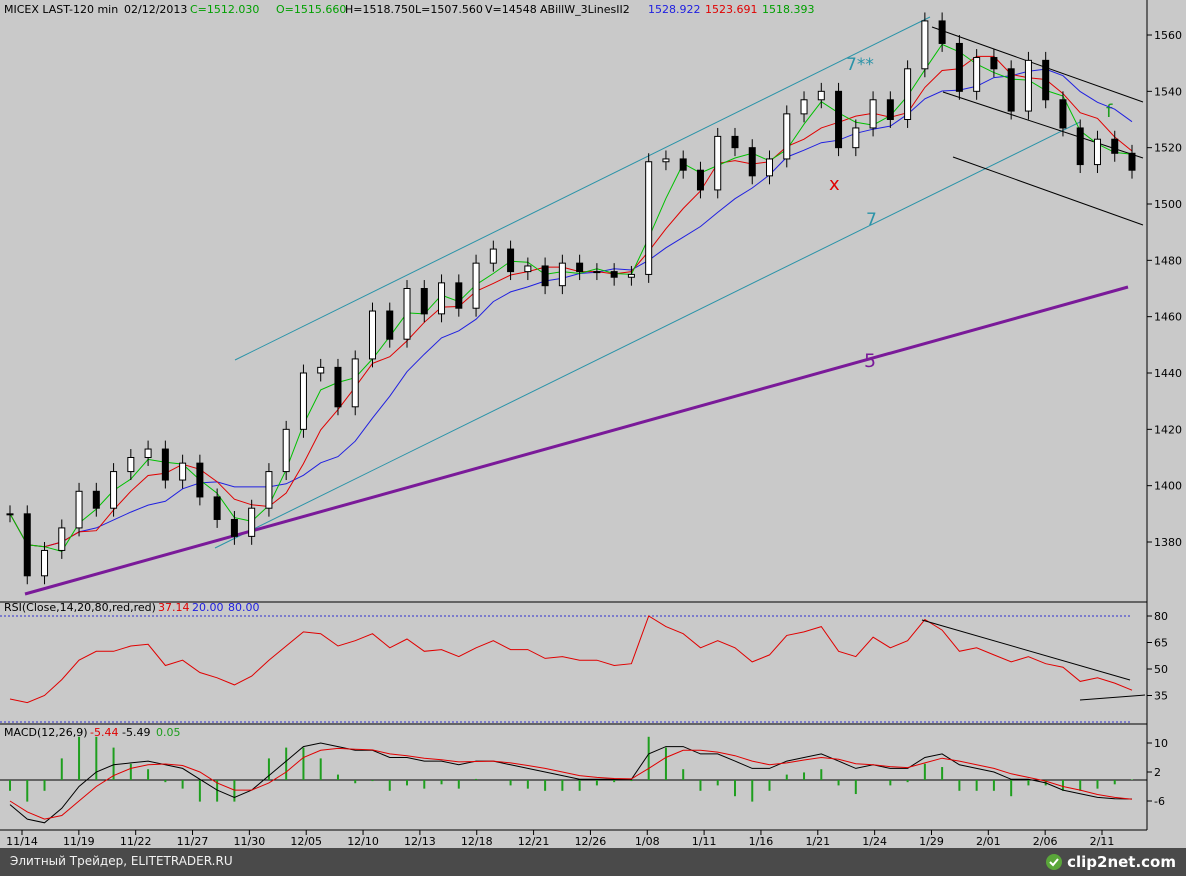 This screenshot has height=876, width=1186. Describe the element at coordinates (647, 841) in the screenshot. I see `time-tick-label: 1/08` at that location.